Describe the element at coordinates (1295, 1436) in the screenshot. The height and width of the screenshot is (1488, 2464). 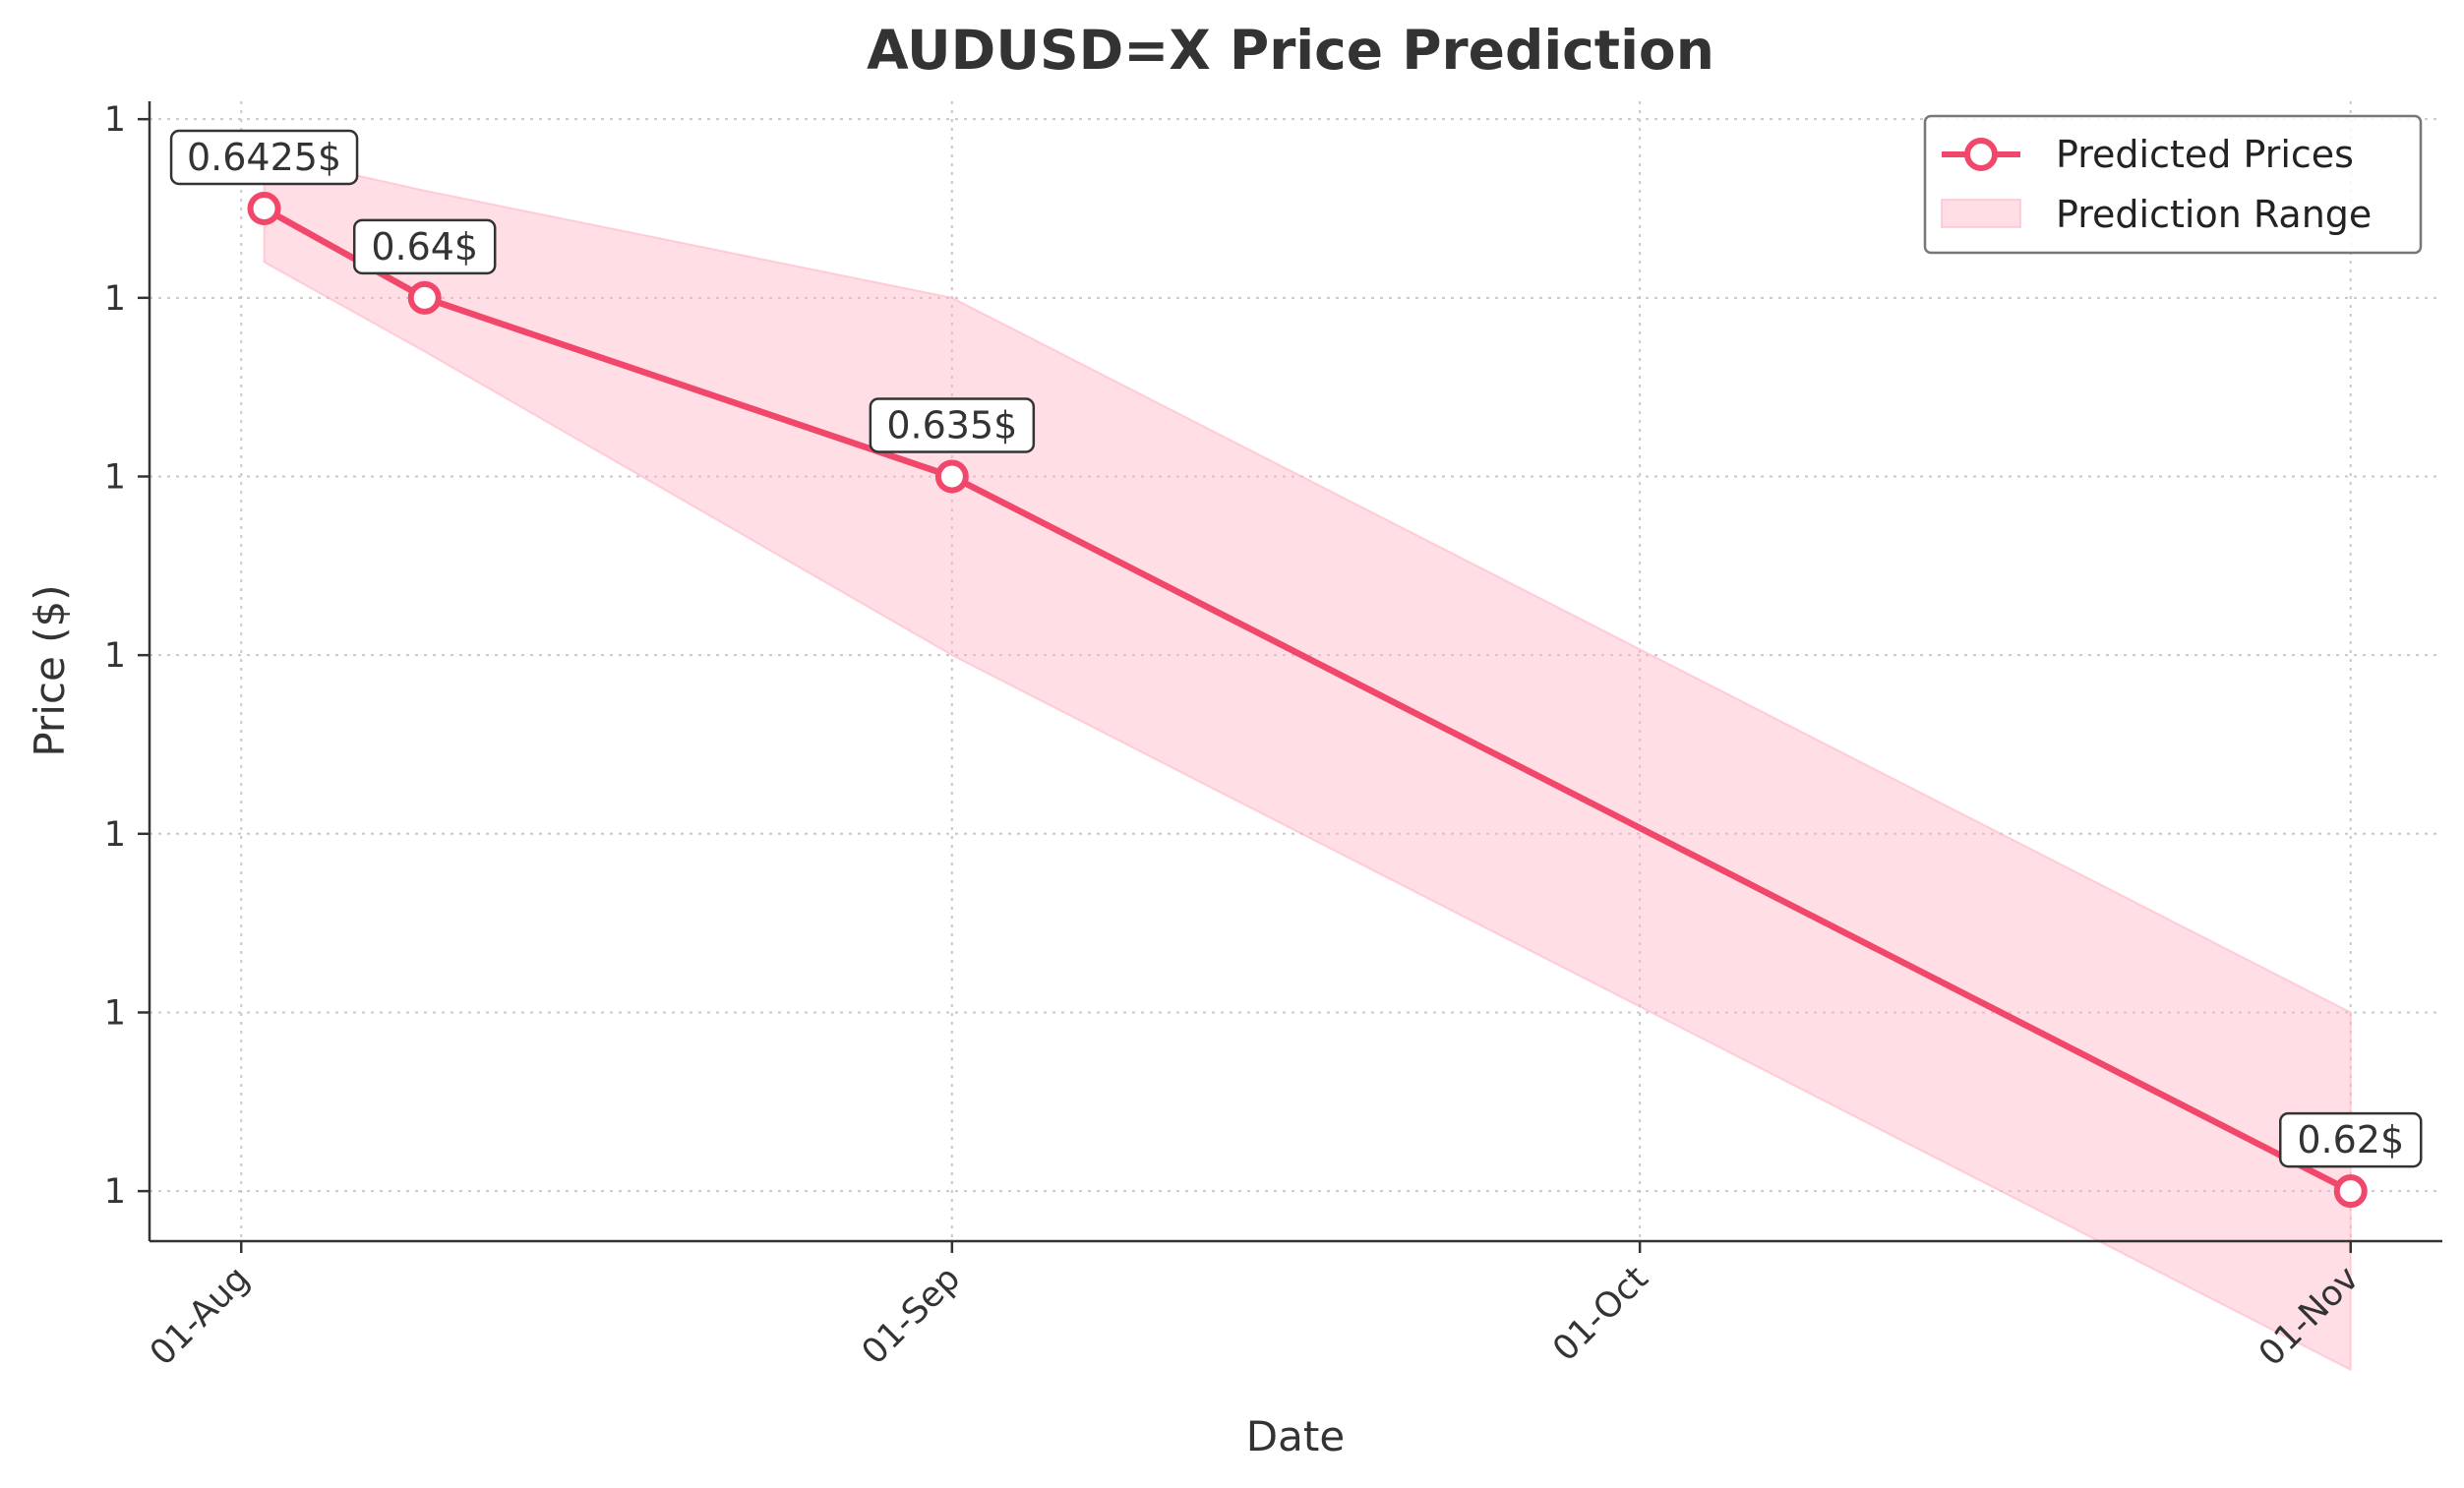
I see `x-axis-label: Date` at that location.